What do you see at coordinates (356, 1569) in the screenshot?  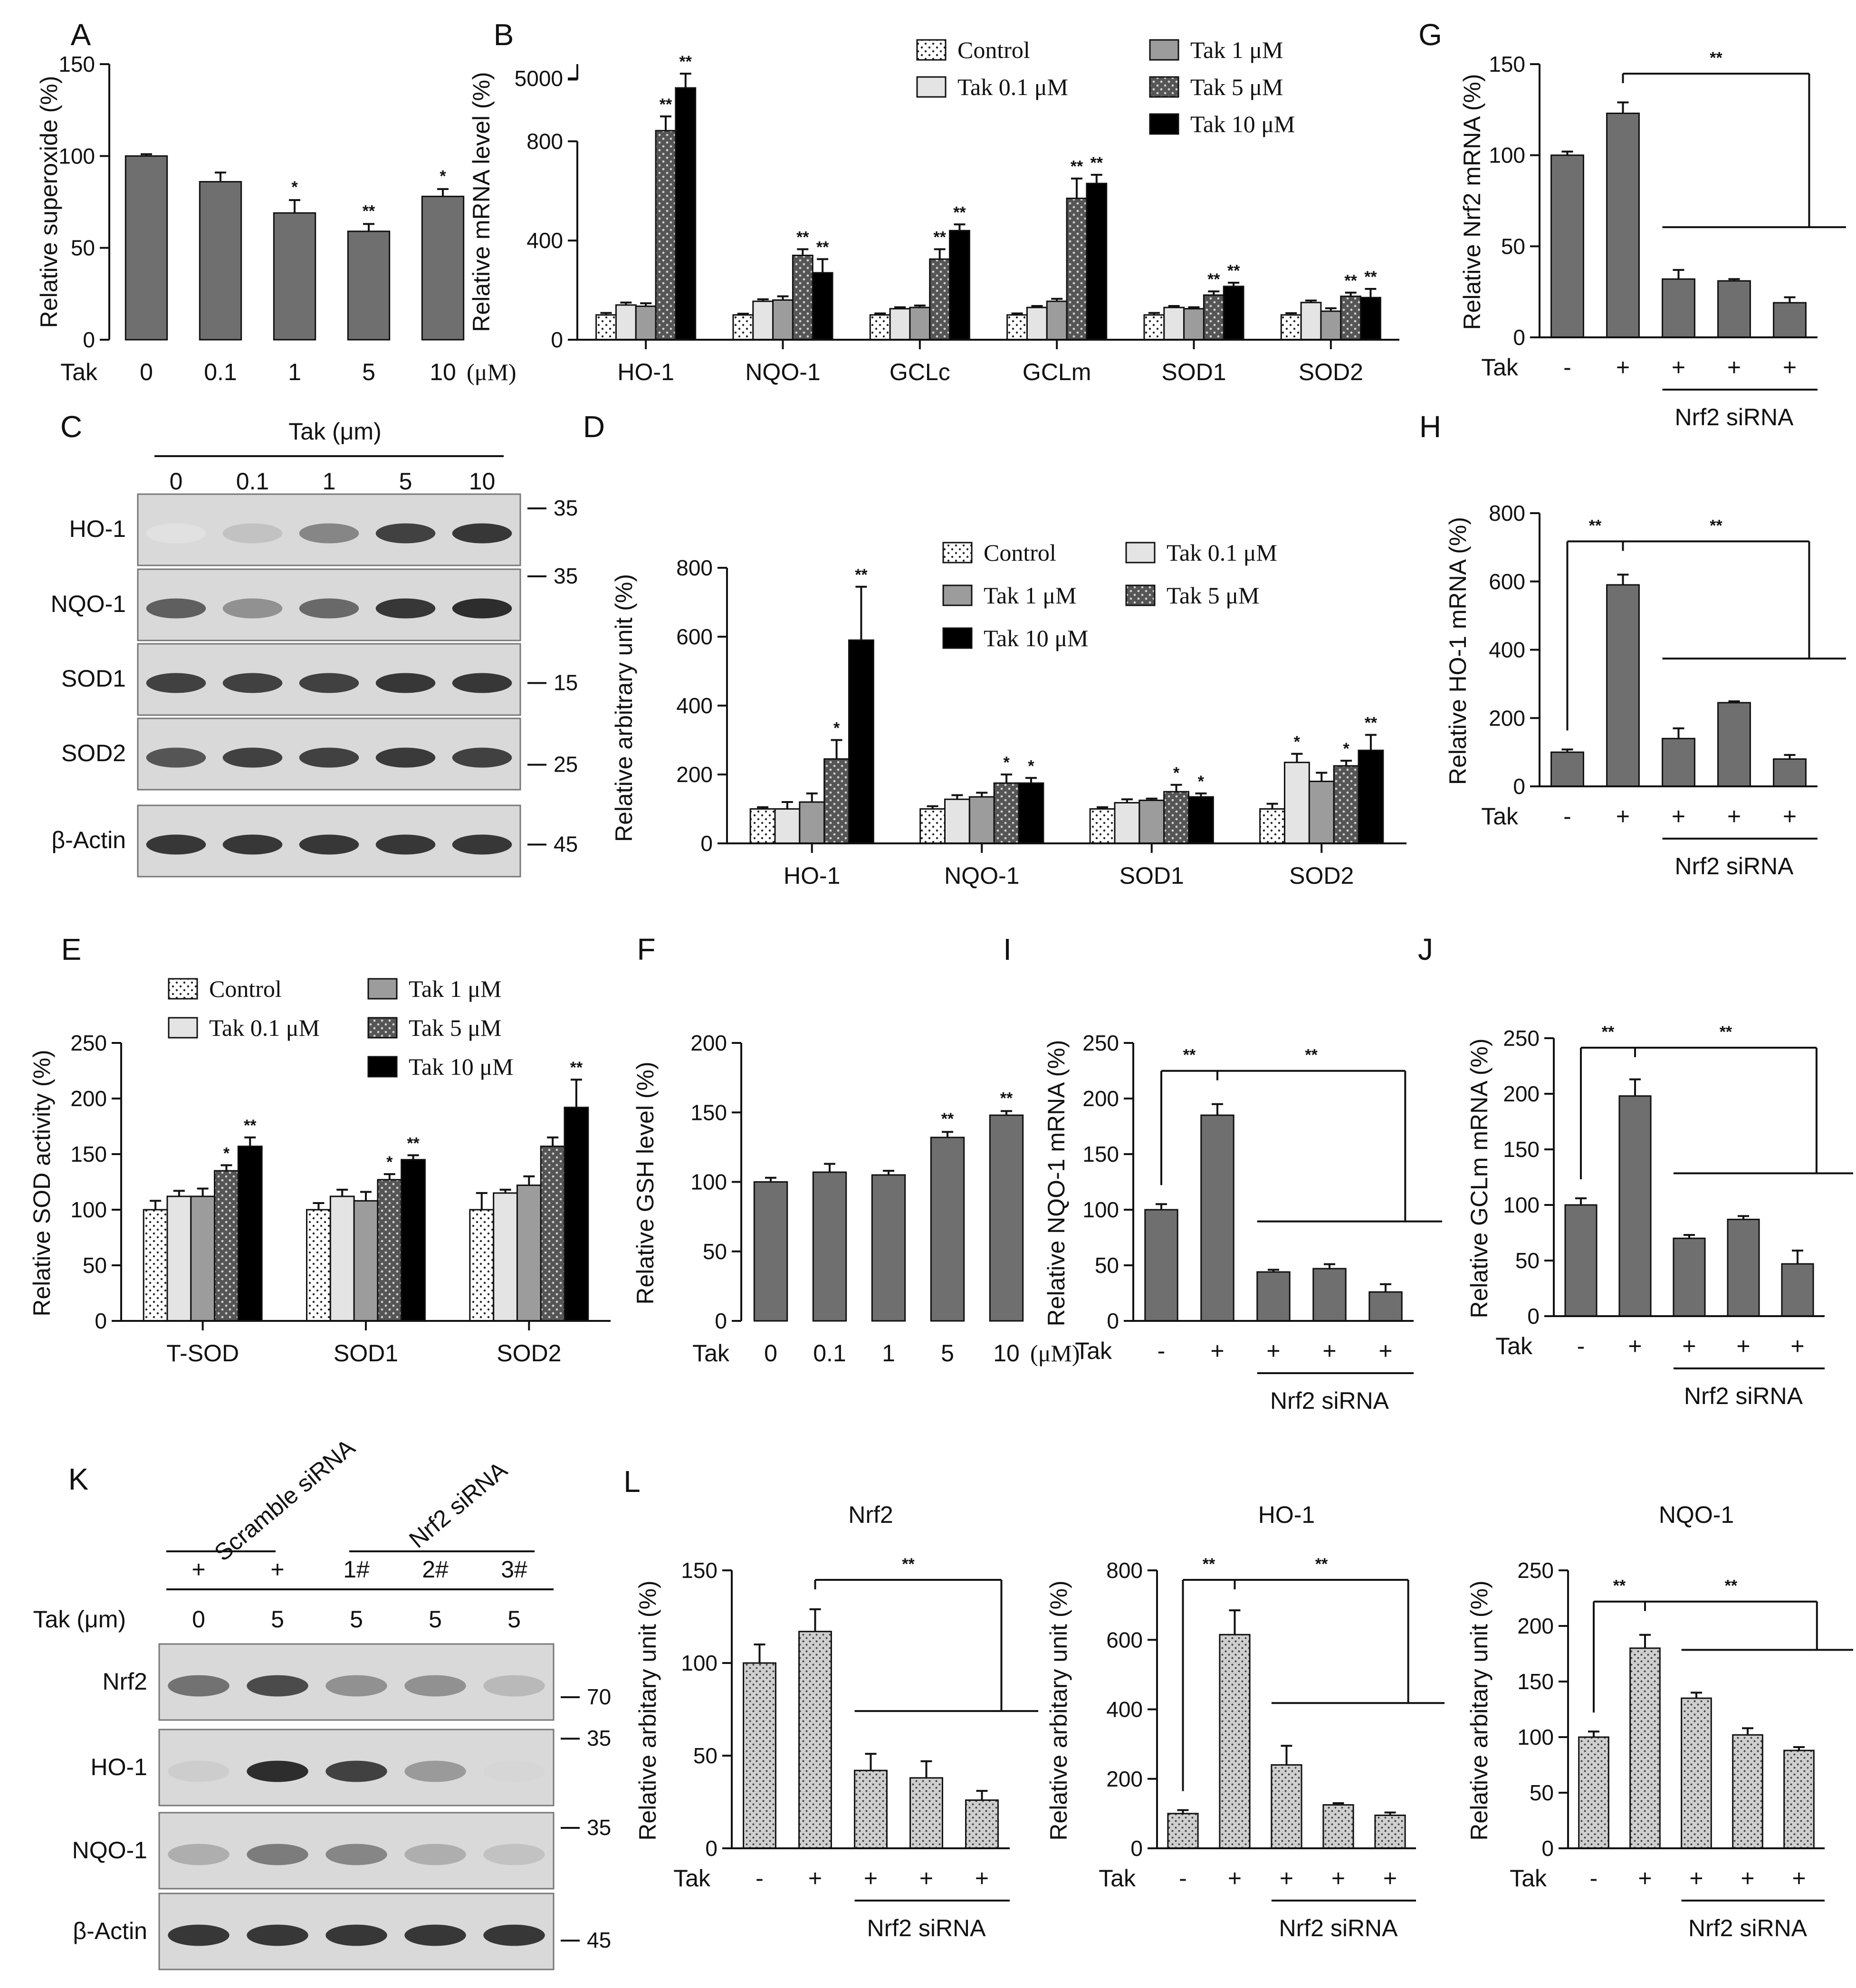 I see `lane-mark-K: 1#` at bounding box center [356, 1569].